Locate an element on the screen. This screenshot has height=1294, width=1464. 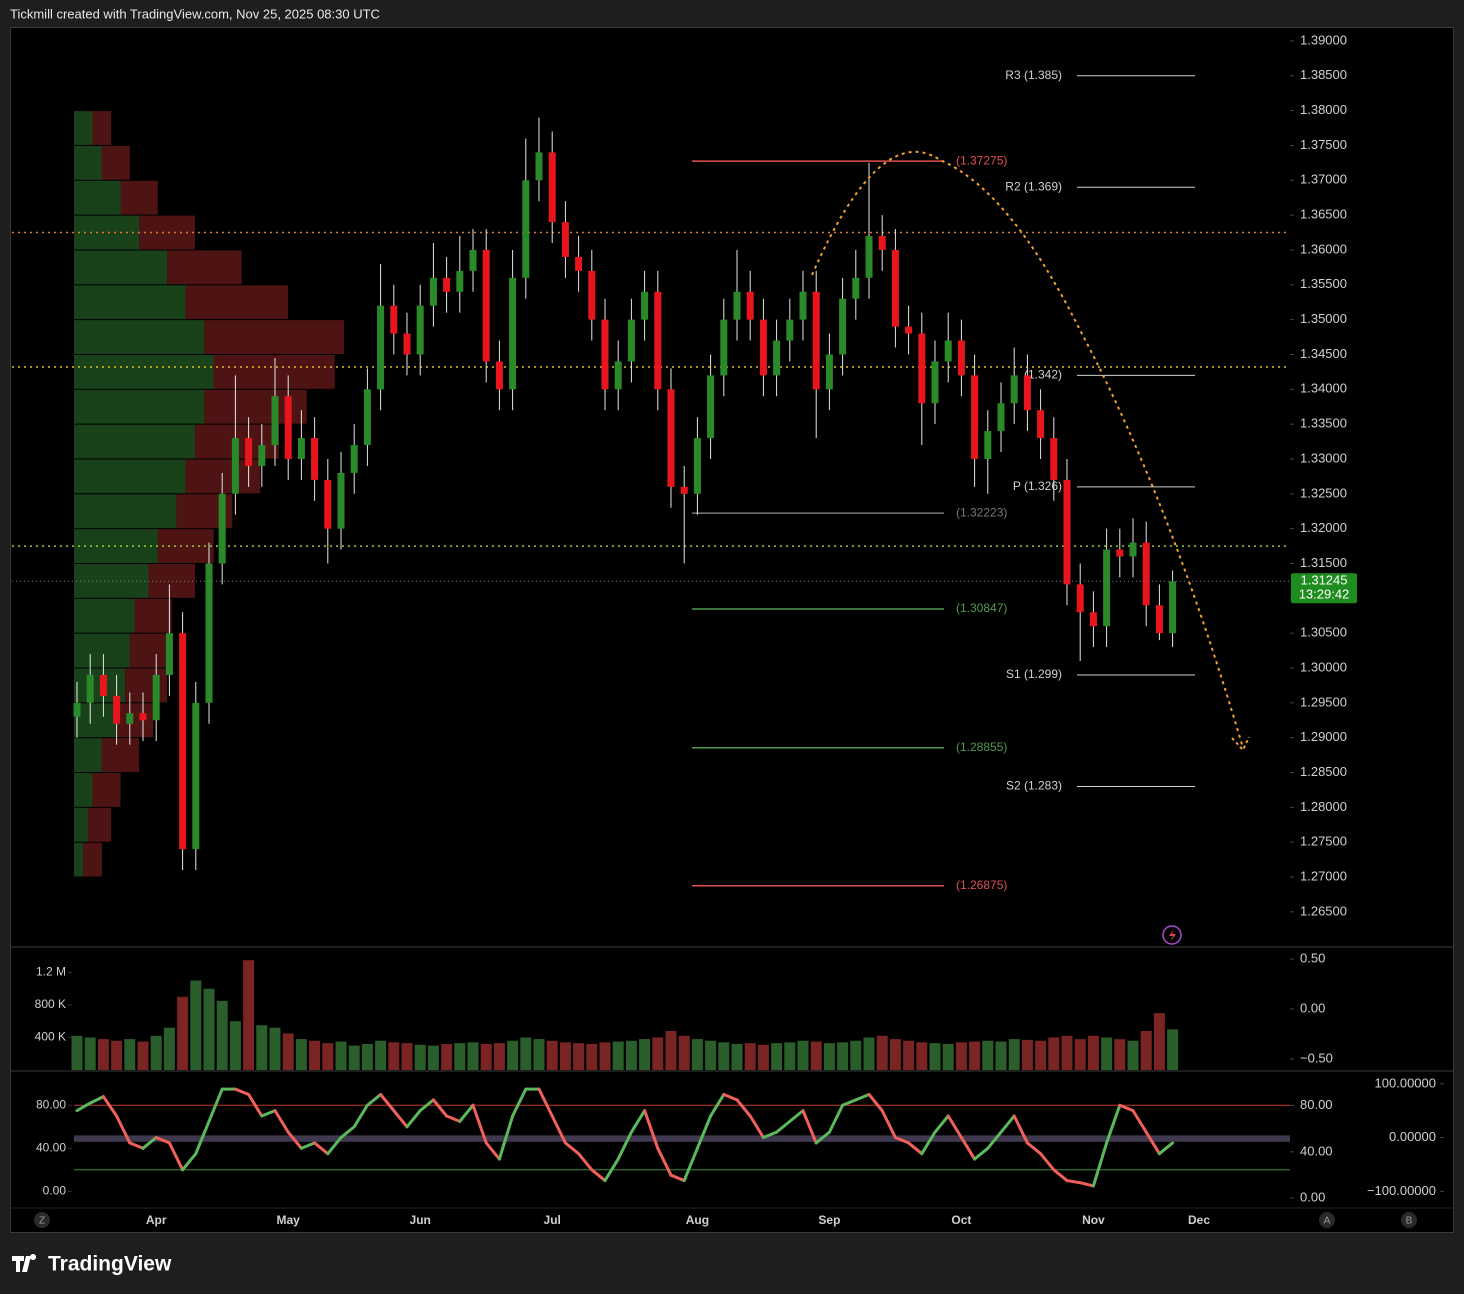
y3-tick-label: 100.00000 is located at coordinates (1405, 1082).